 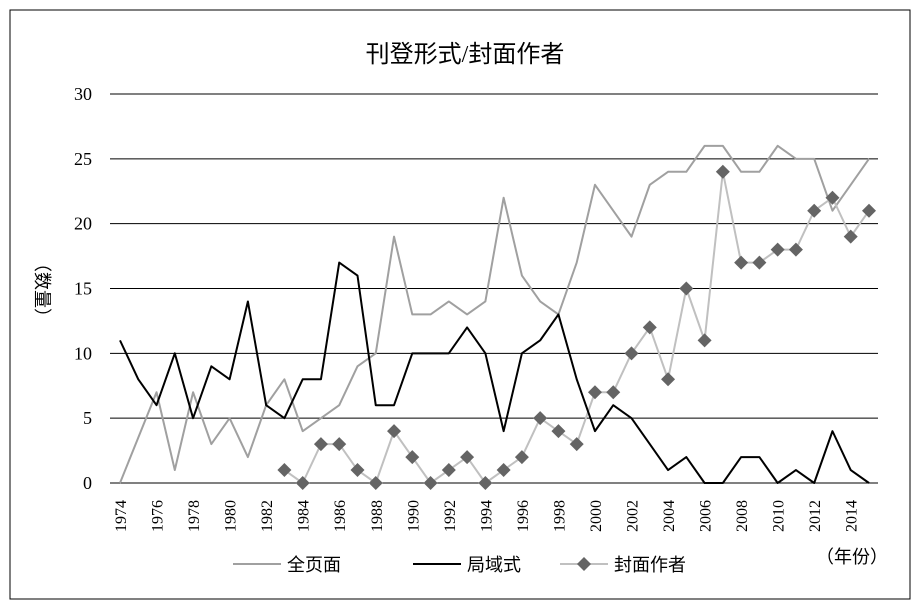 What do you see at coordinates (650, 565) in the screenshot?
I see `legend-label: 封面作者` at bounding box center [650, 565].